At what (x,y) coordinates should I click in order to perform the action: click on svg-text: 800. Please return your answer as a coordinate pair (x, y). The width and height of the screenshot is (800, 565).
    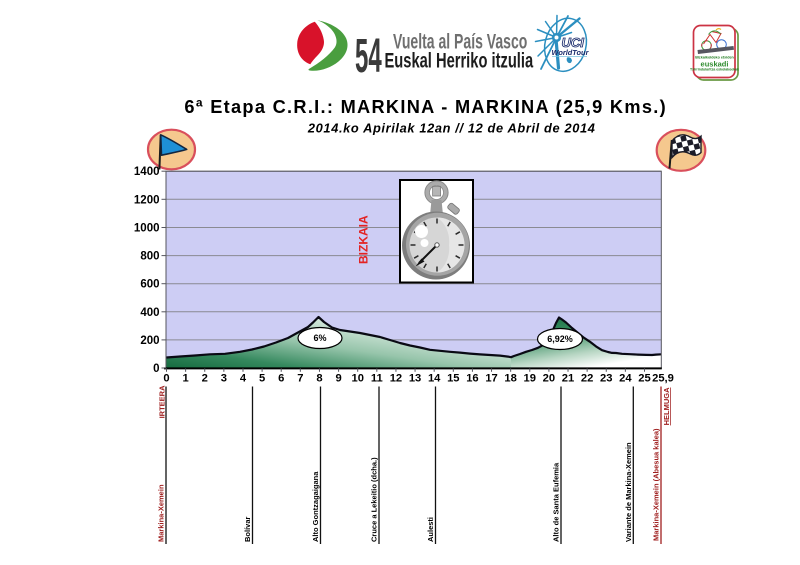
    Looking at the image, I should click on (149, 257).